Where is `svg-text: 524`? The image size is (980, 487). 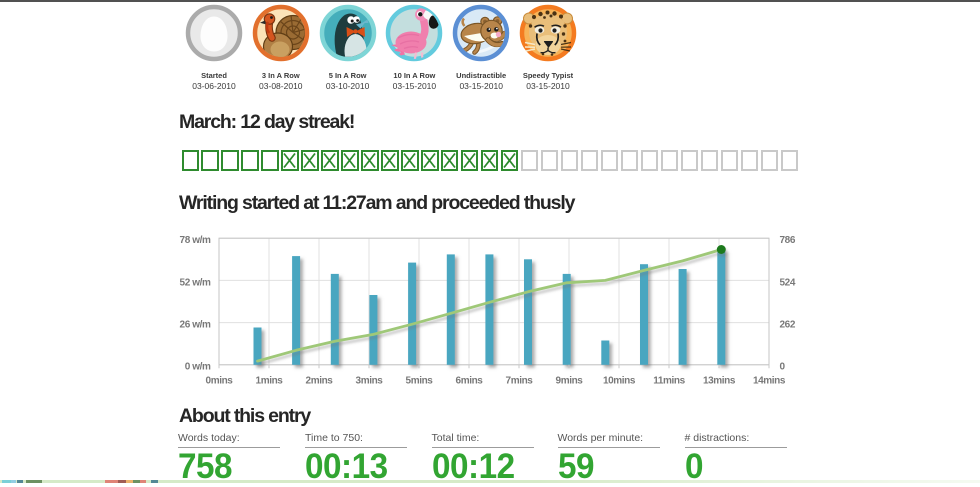
svg-text: 524 is located at coordinates (788, 282).